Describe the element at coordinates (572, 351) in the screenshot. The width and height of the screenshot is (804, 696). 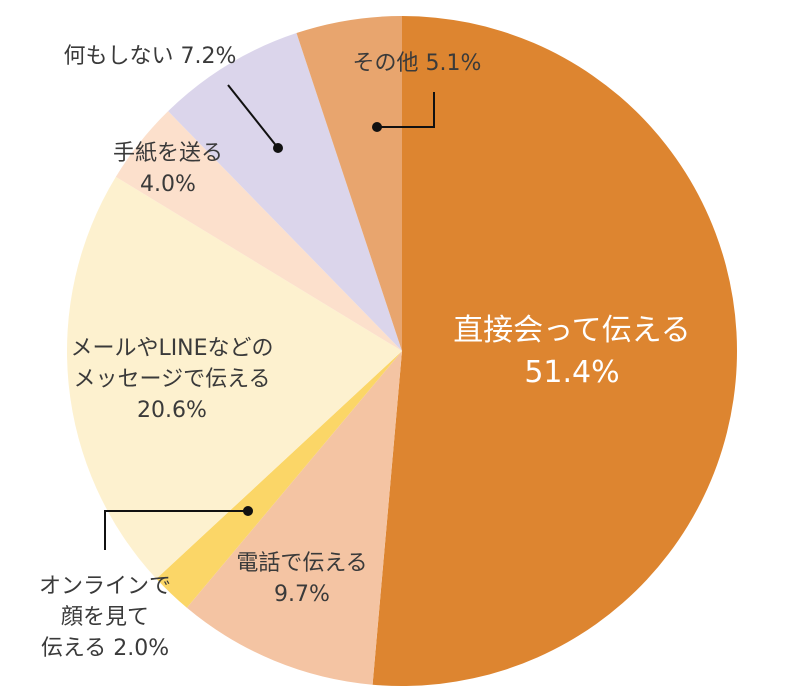
I see `slice-label-1: 直接会って伝える 51.4%` at that location.